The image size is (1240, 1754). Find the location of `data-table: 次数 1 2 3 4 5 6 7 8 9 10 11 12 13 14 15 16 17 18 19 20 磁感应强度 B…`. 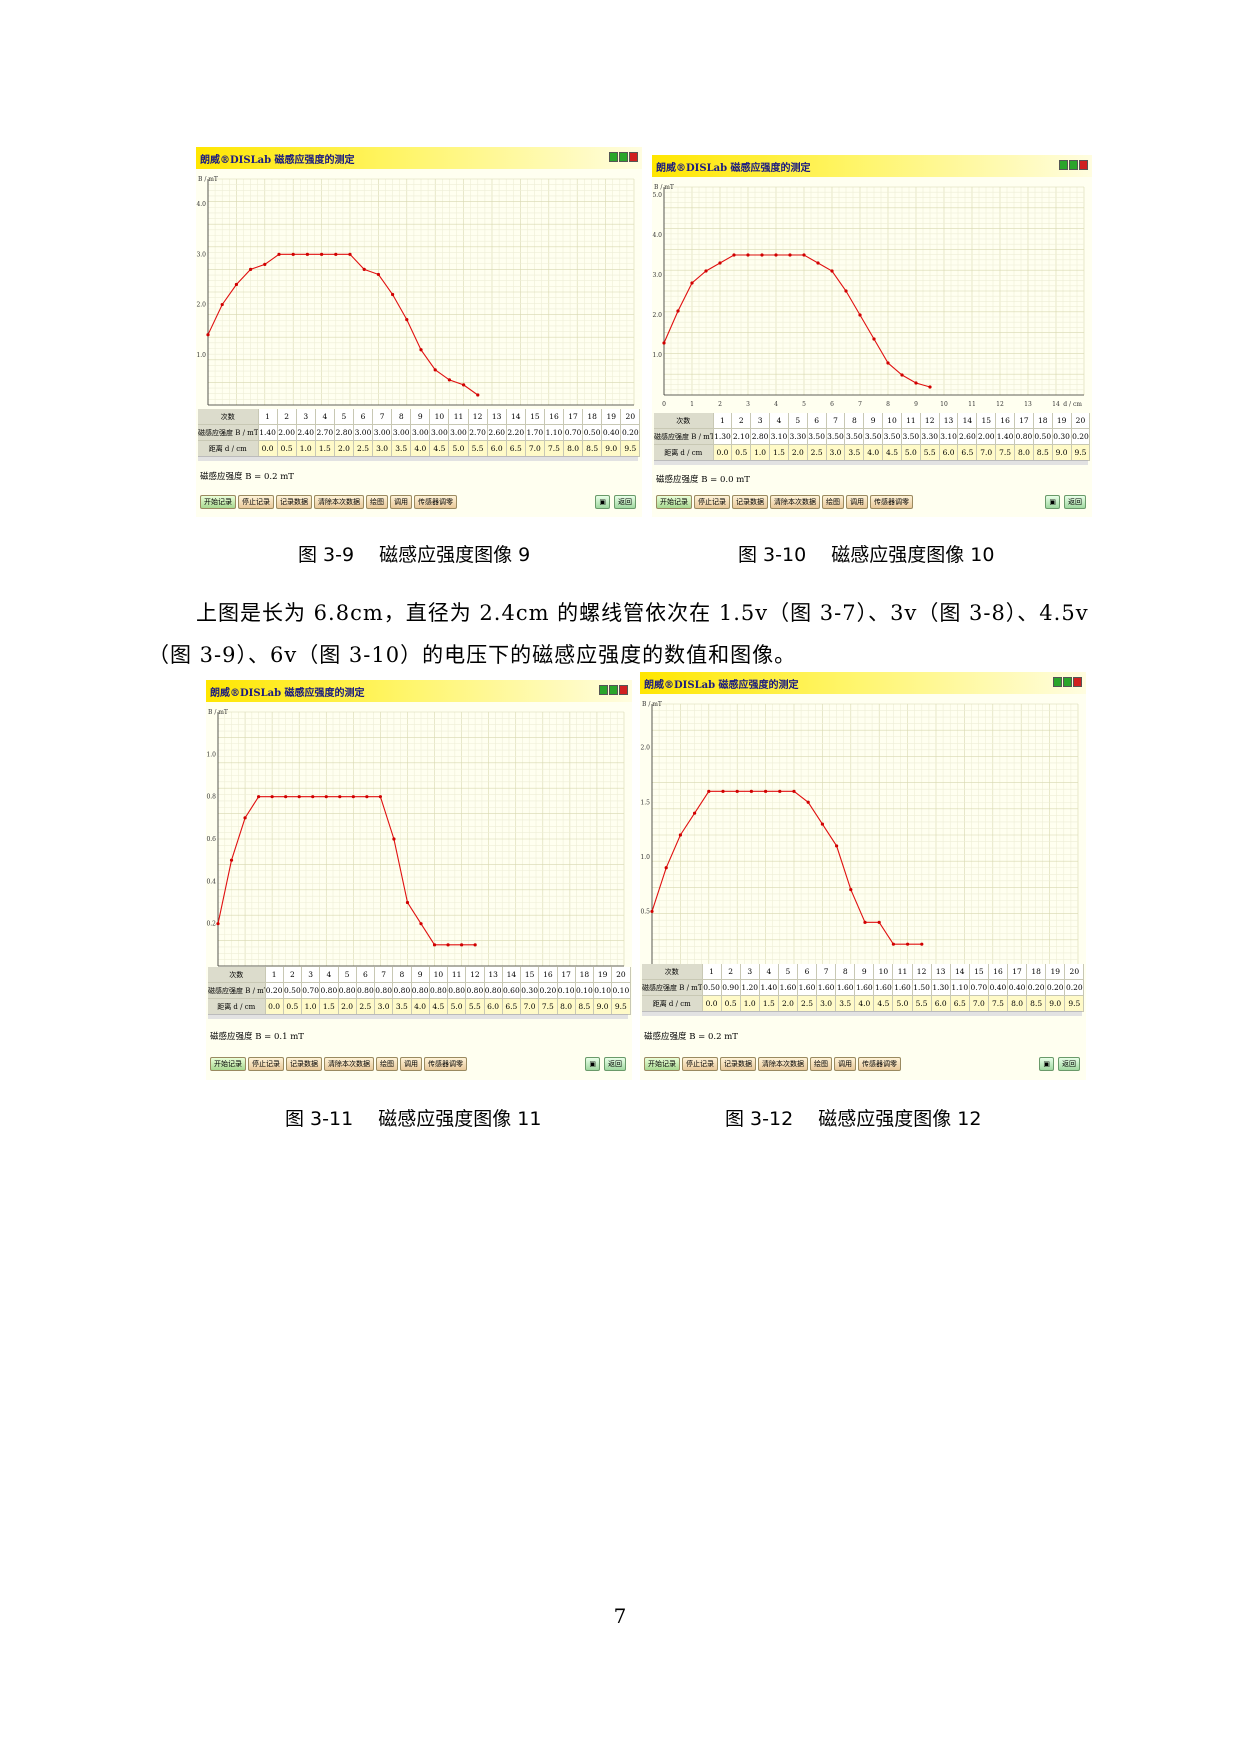

data-table: 次数 1 2 3 4 5 6 7 8 9 10 11 12 13 14 15 16 17 18 19 20 磁感应强度 B… is located at coordinates (872, 437).